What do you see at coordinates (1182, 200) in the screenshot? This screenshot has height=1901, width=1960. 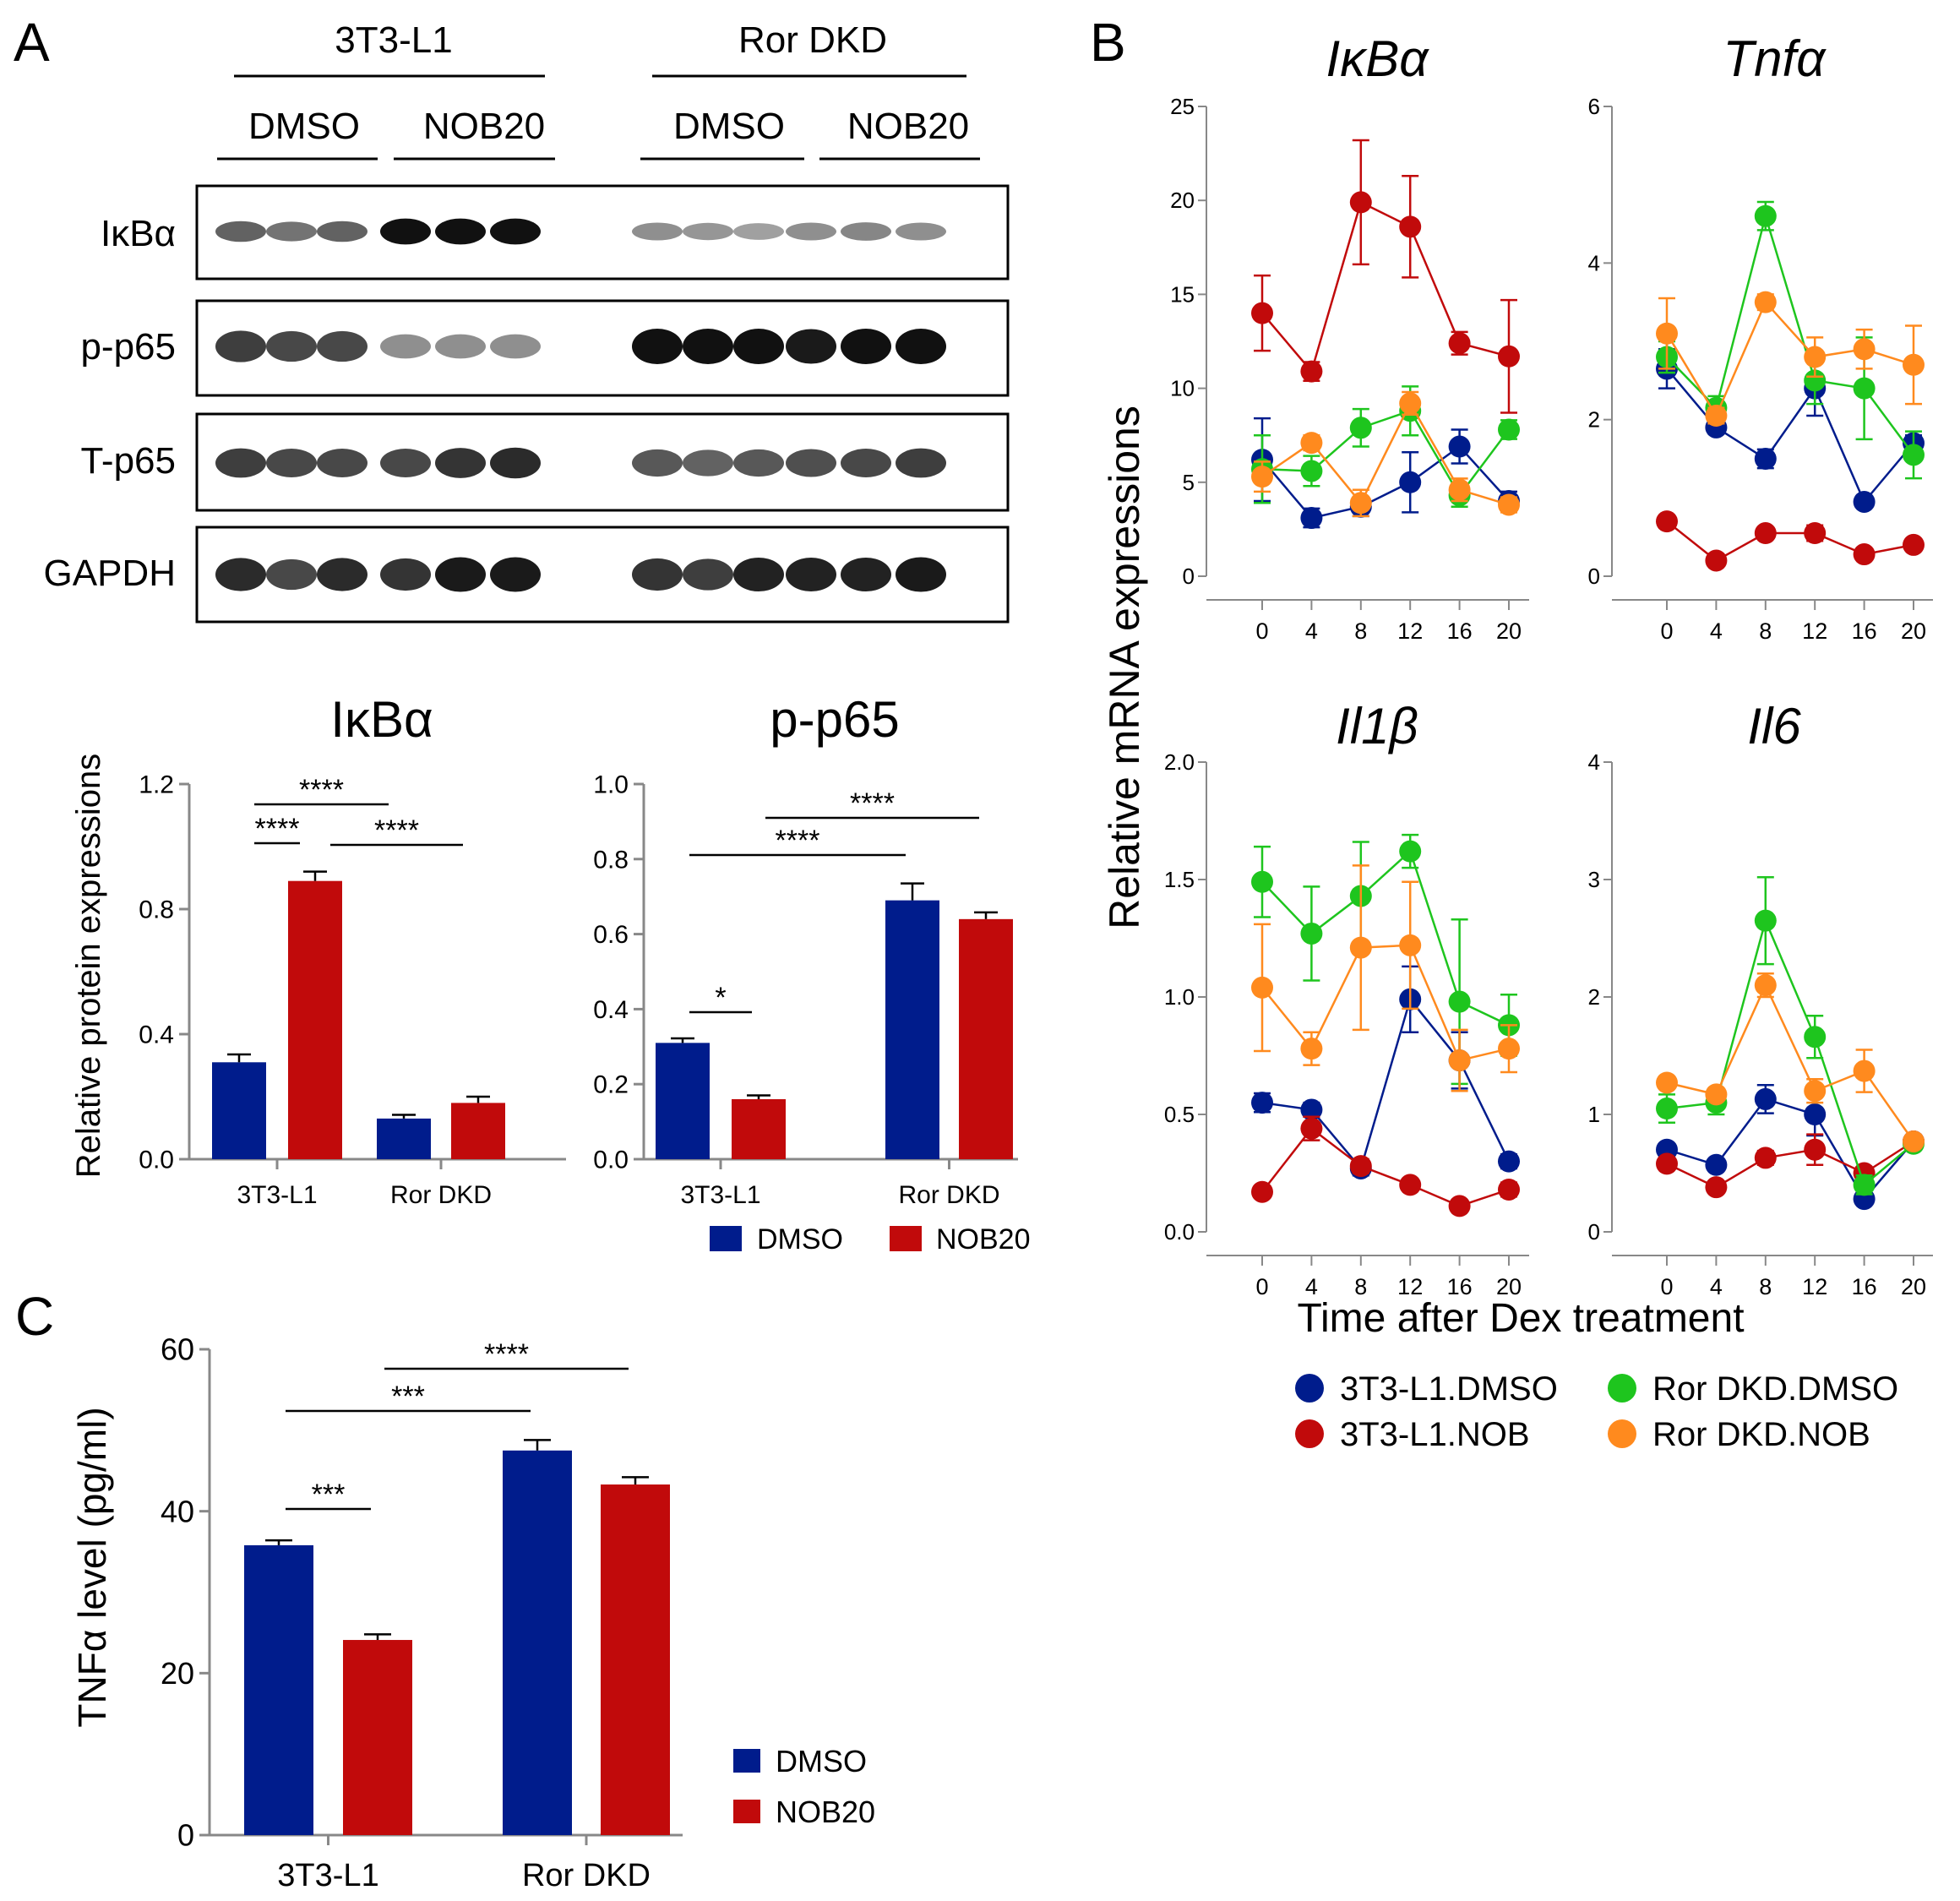 I see `y-tick-label: 20` at bounding box center [1182, 200].